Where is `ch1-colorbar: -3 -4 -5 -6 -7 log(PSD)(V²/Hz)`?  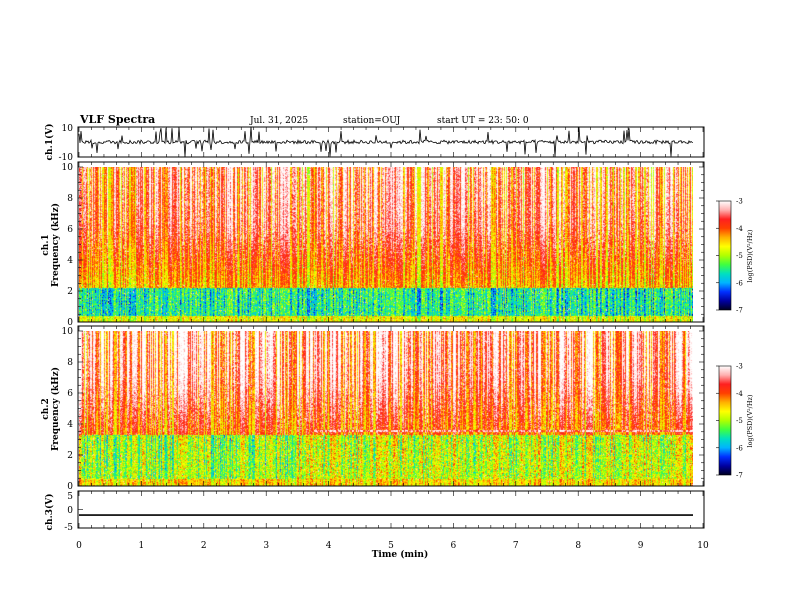 ch1-colorbar: -3 -4 -5 -6 -7 log(PSD)(V²/Hz) is located at coordinates (735, 256).